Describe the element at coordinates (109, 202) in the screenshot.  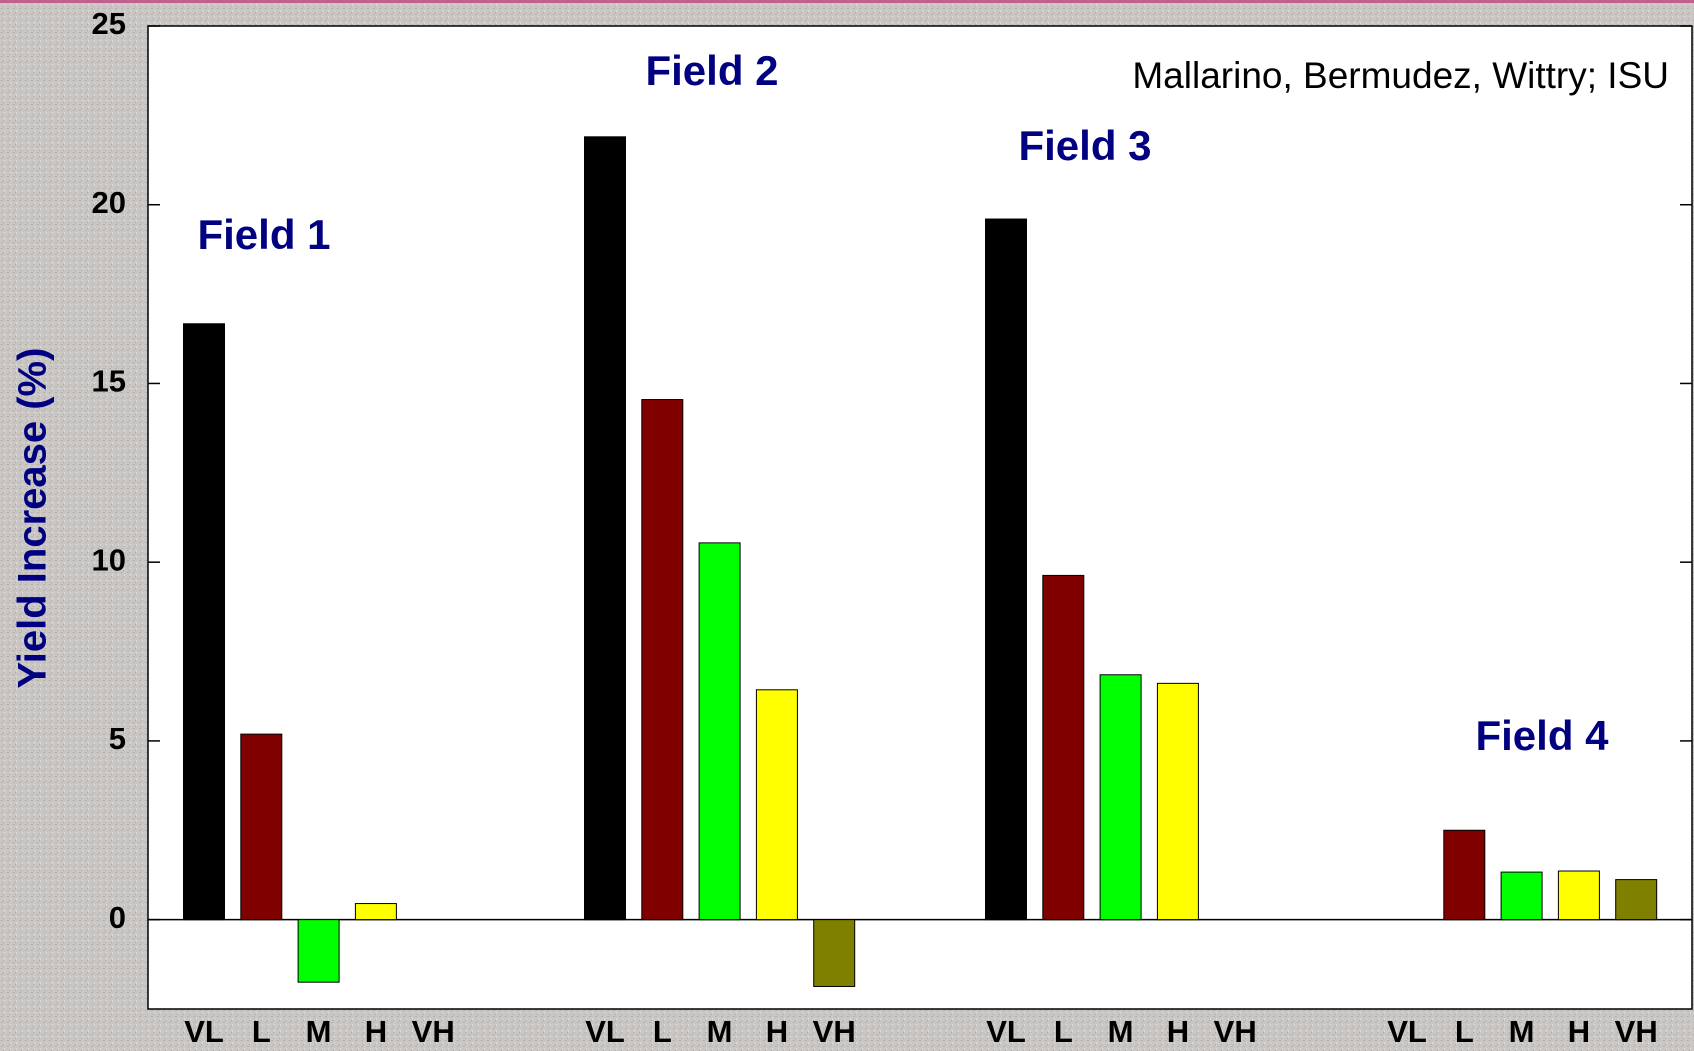
I see `y-tick-label: 20` at that location.